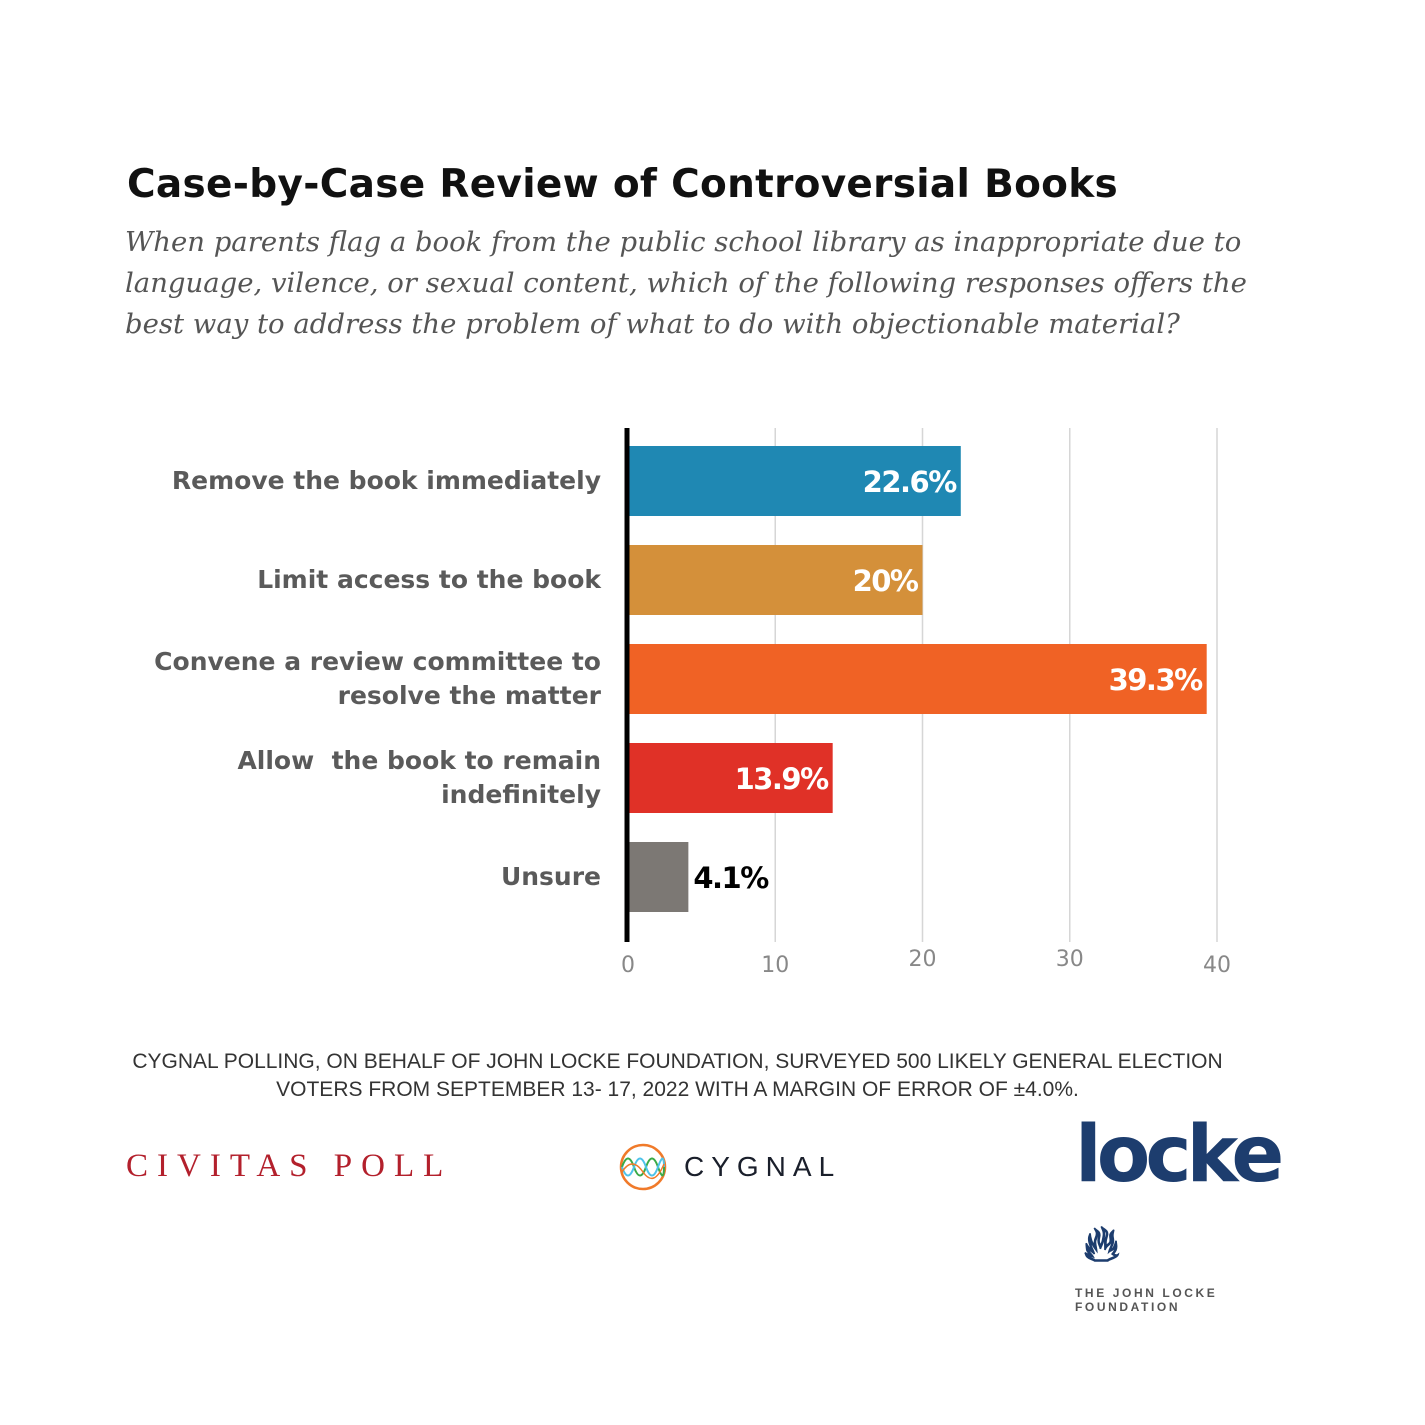 This screenshot has width=1425, height=1425. Describe the element at coordinates (419, 777) in the screenshot. I see `category-label: Allow the book to remain indefinitely` at that location.